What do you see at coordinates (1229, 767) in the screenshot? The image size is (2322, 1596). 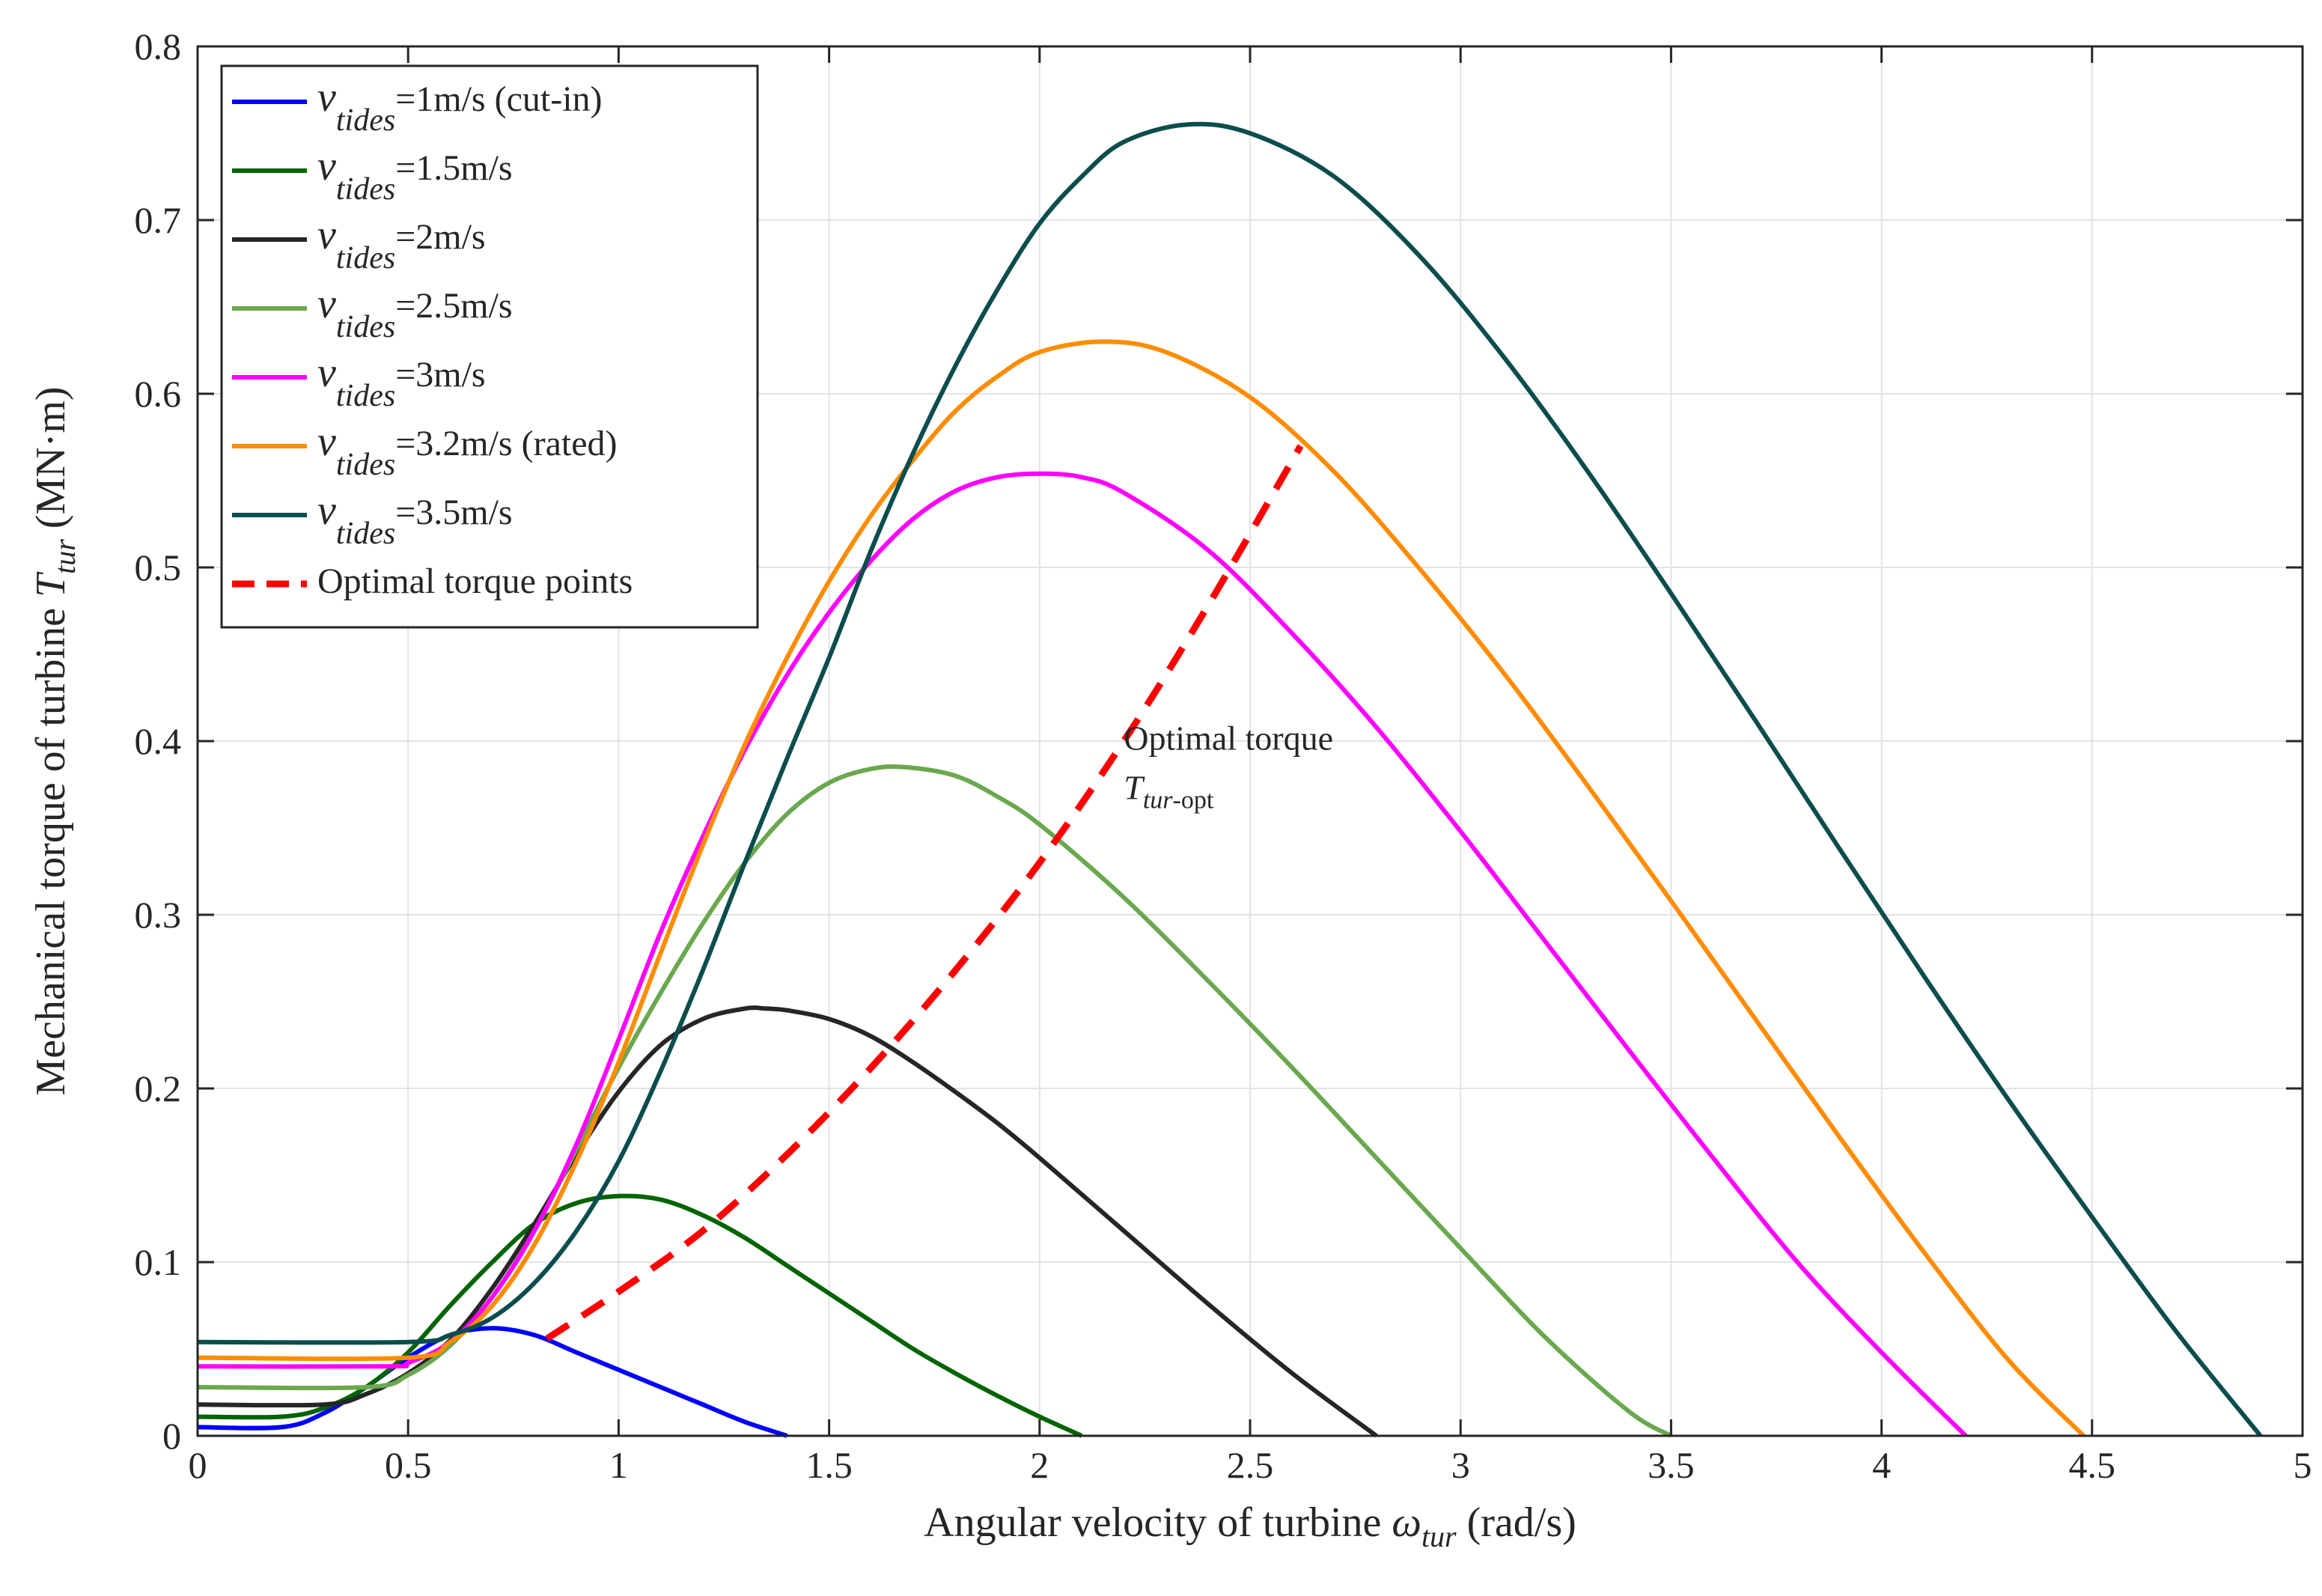 I see `annotations: Optimal torque Ttur-opt` at bounding box center [1229, 767].